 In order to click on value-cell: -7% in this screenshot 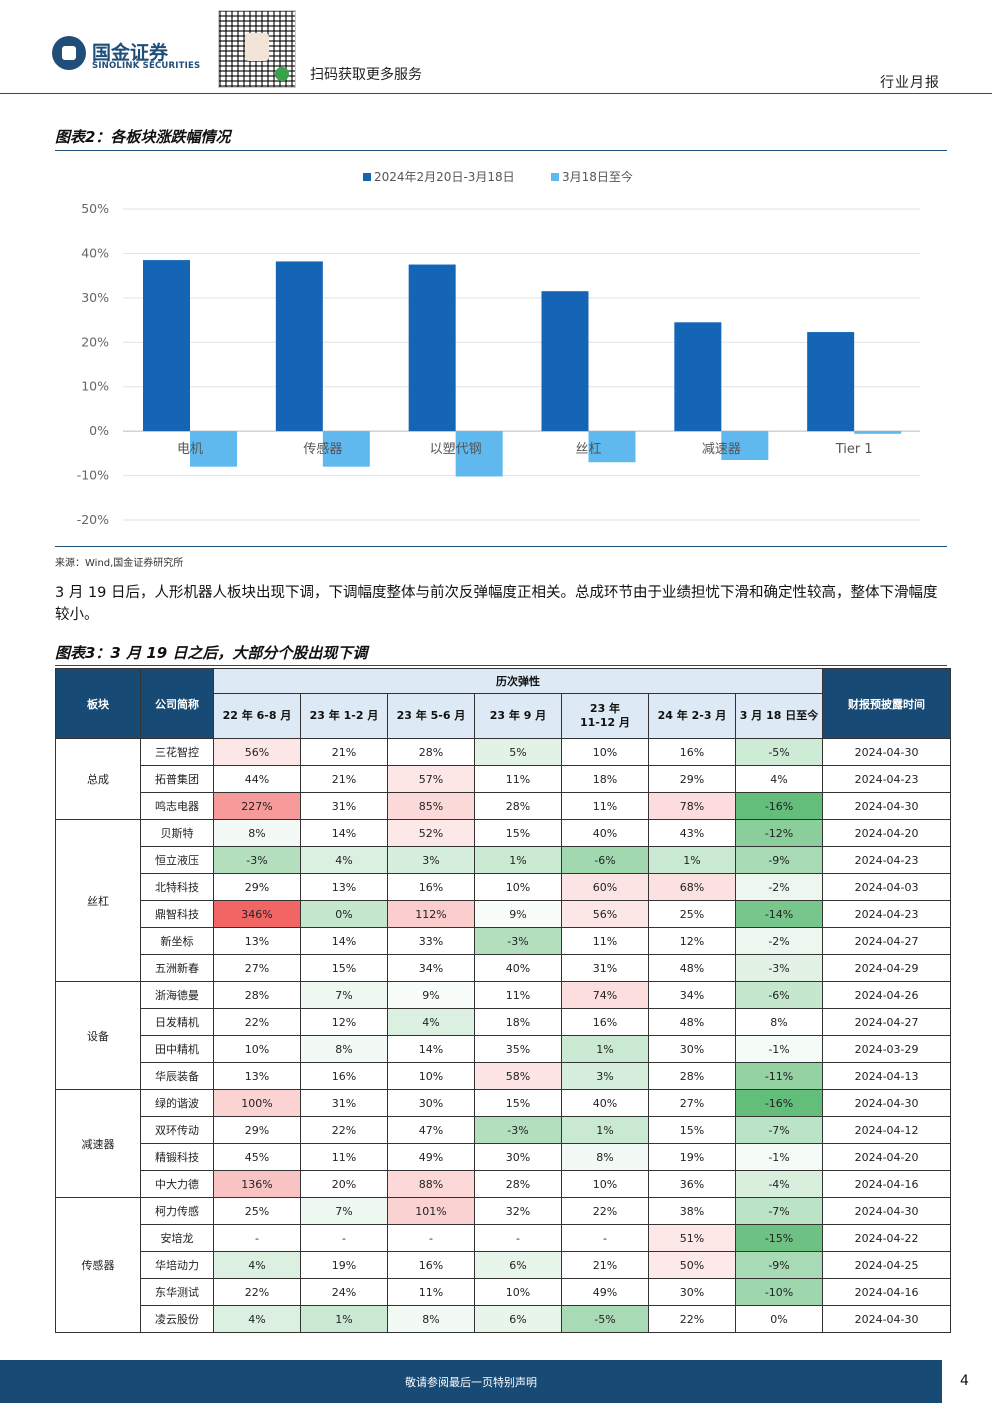, I will do `click(779, 1130)`.